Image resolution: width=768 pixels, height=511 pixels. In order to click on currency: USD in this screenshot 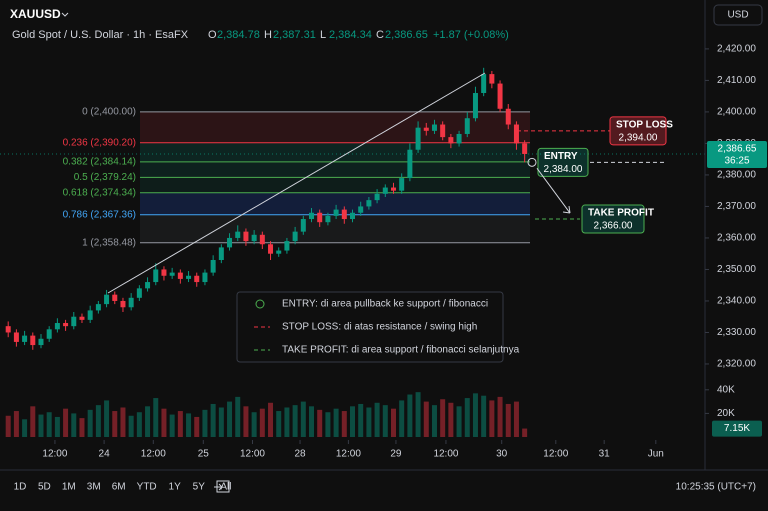, I will do `click(737, 15)`.